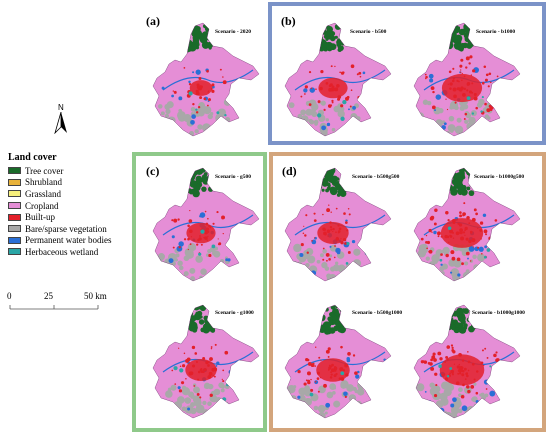  Describe the element at coordinates (32, 157) in the screenshot. I see `legend-title: Land cover` at that location.